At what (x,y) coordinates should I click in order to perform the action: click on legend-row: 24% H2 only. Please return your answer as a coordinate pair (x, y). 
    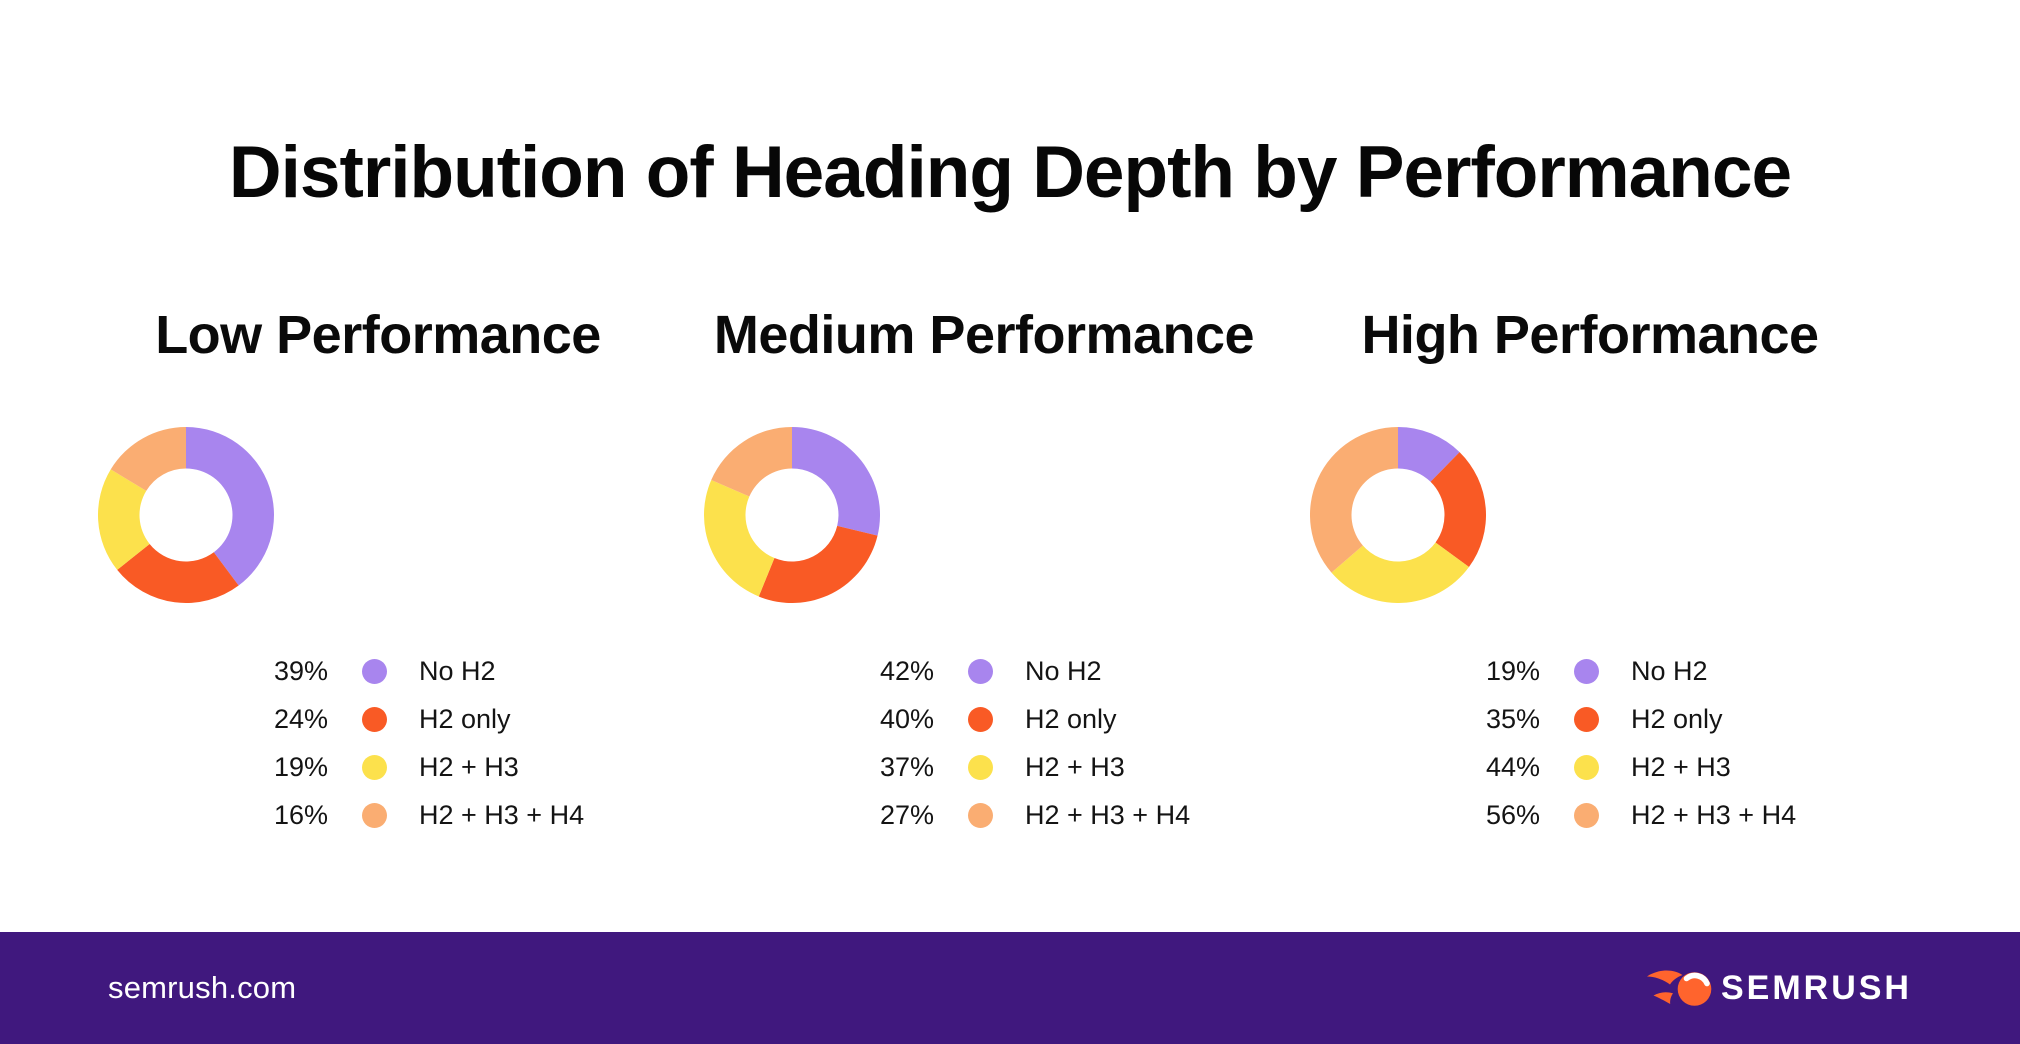
    Looking at the image, I should click on (378, 719).